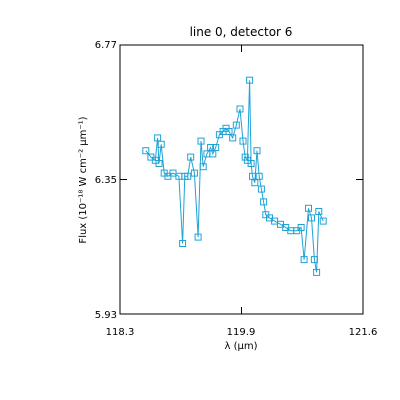 The width and height of the screenshot is (400, 400). Describe the element at coordinates (241, 32) in the screenshot. I see `chart-title: line 0, detector 6` at that location.